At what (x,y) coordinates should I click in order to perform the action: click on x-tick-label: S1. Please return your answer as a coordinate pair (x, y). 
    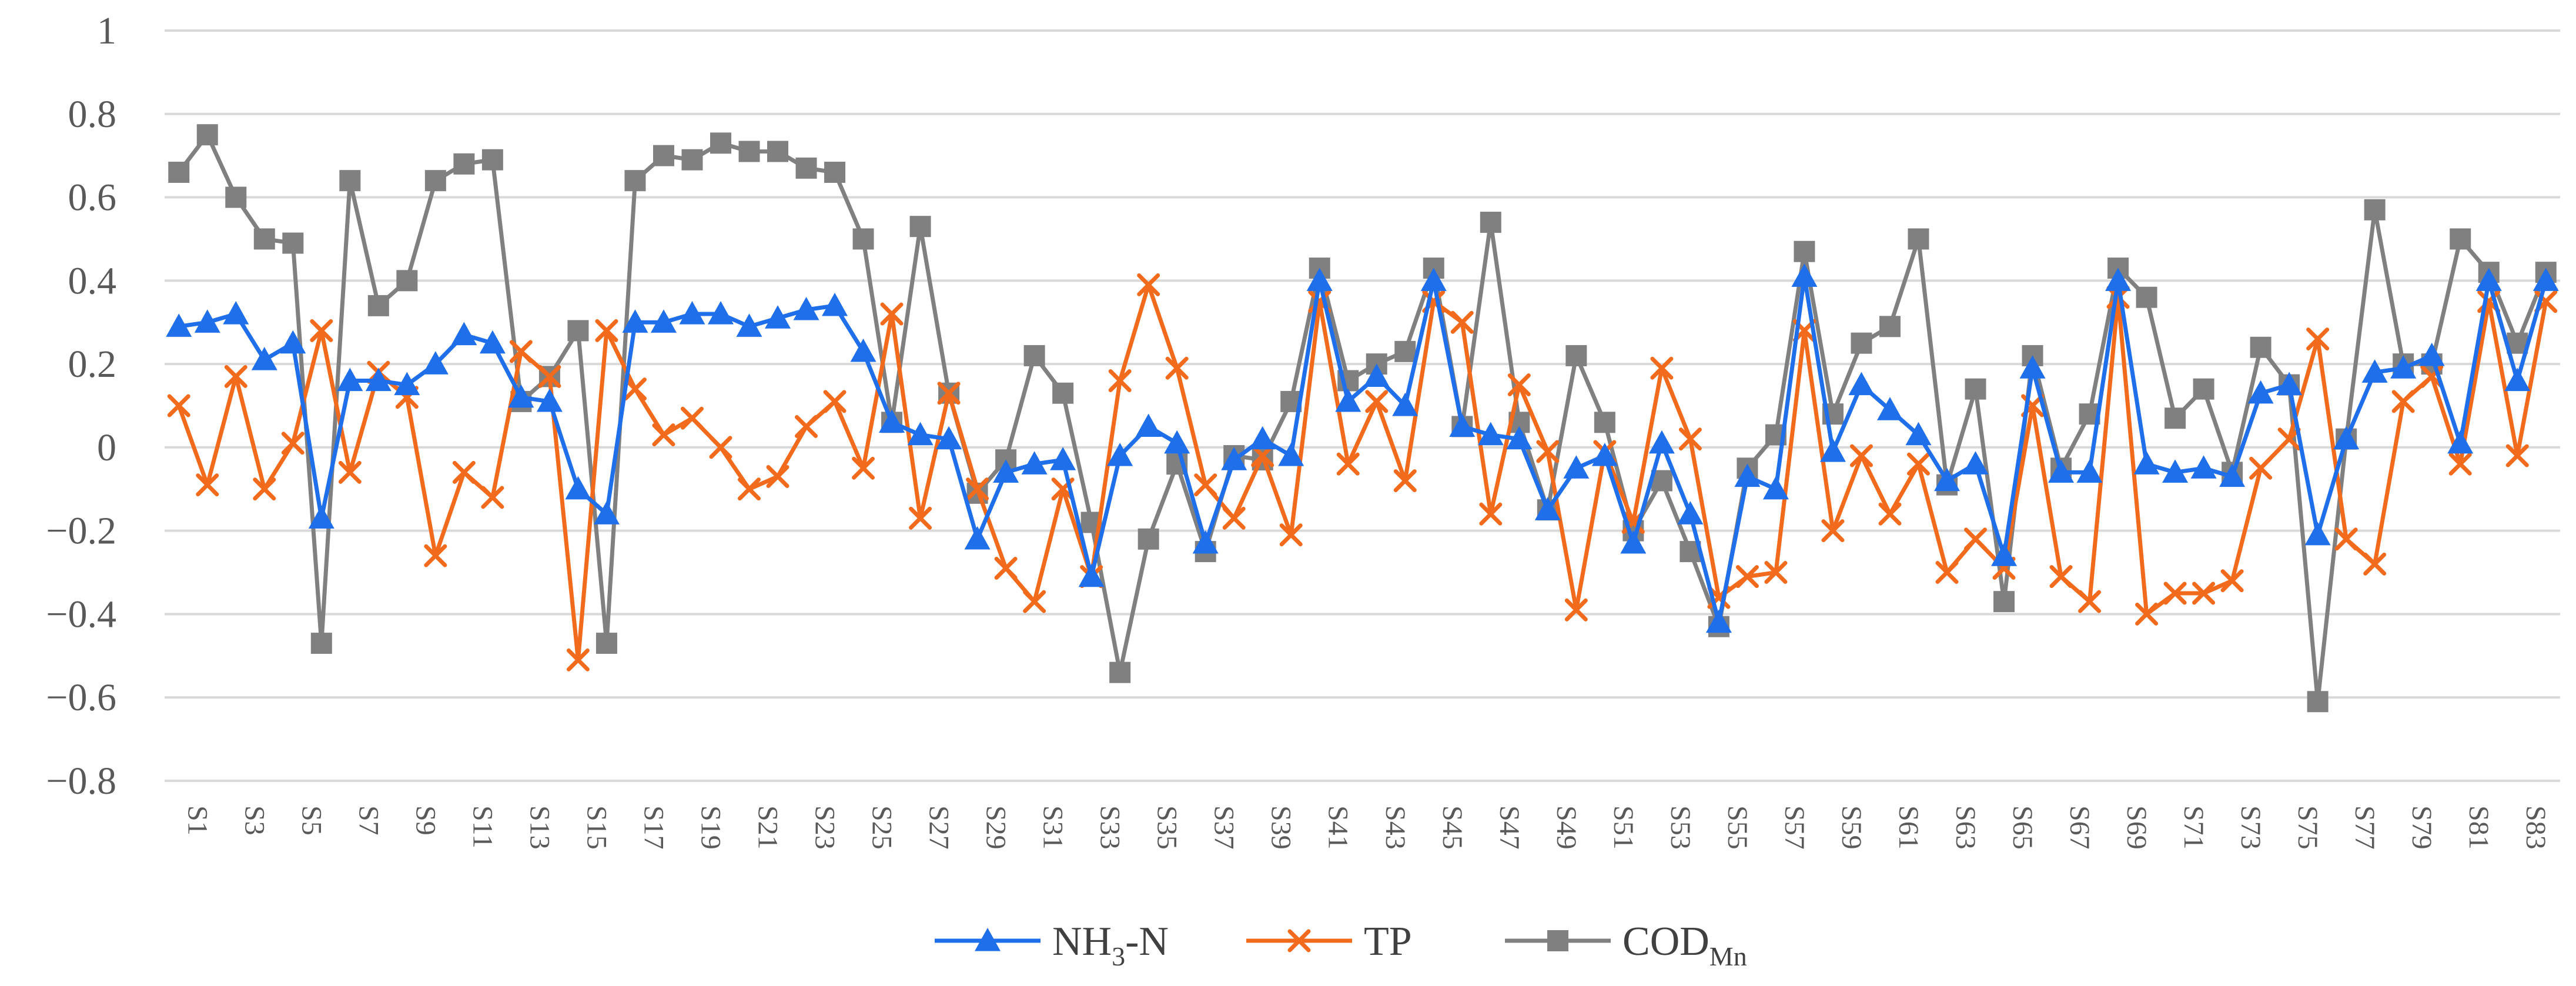
    Looking at the image, I should click on (197, 820).